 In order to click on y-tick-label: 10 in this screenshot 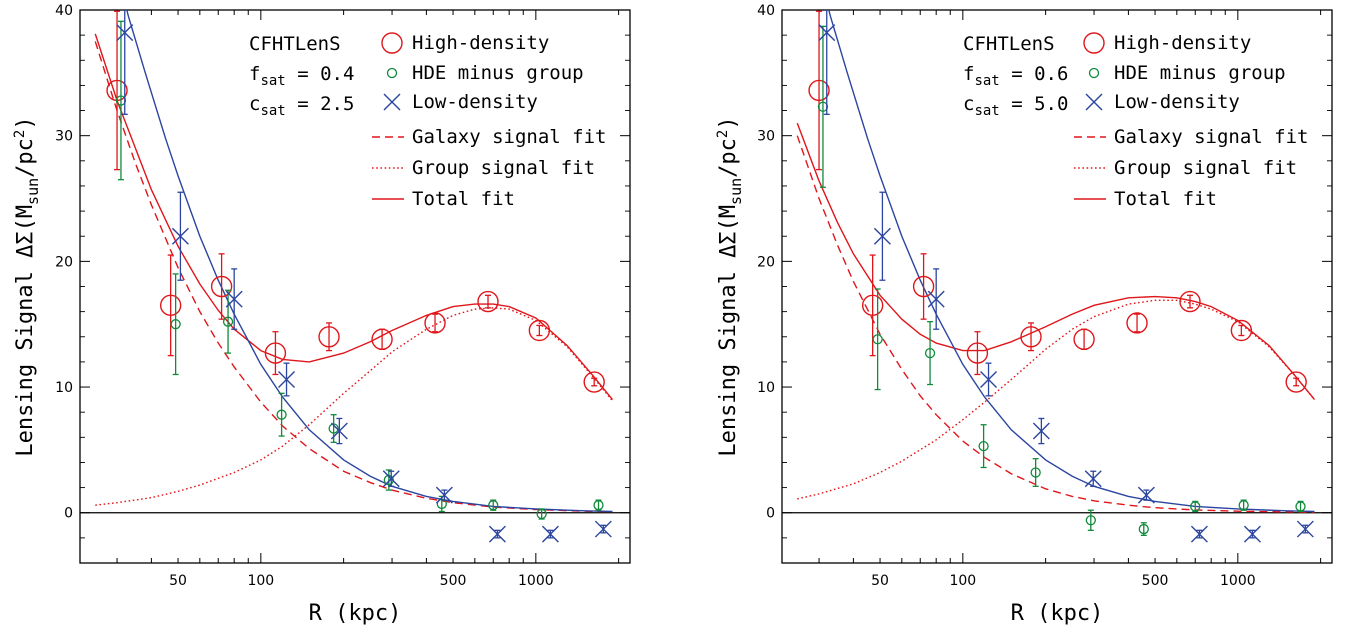, I will do `click(766, 388)`.